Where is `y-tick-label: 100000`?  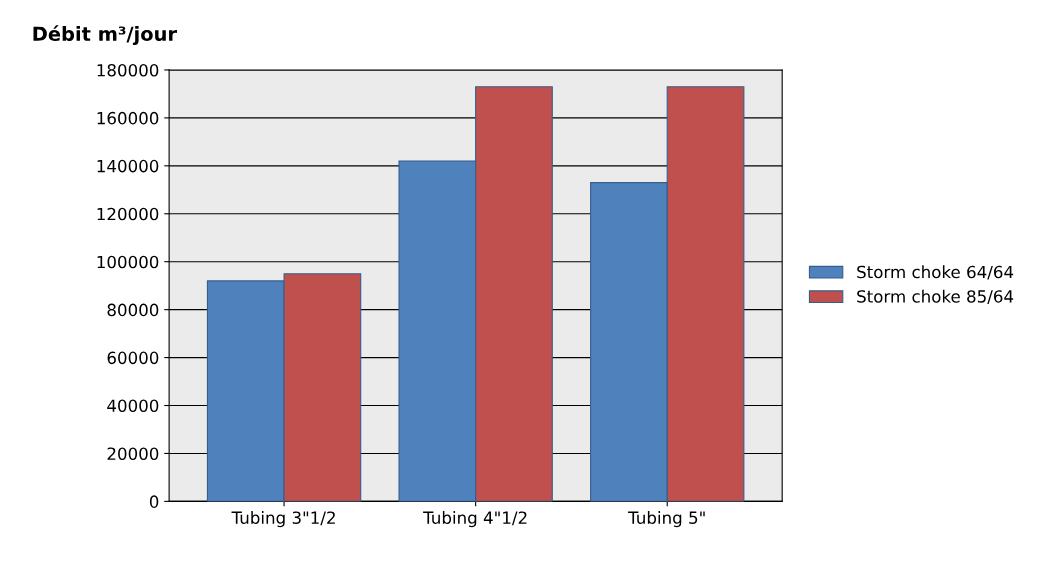
y-tick-label: 100000 is located at coordinates (128, 262).